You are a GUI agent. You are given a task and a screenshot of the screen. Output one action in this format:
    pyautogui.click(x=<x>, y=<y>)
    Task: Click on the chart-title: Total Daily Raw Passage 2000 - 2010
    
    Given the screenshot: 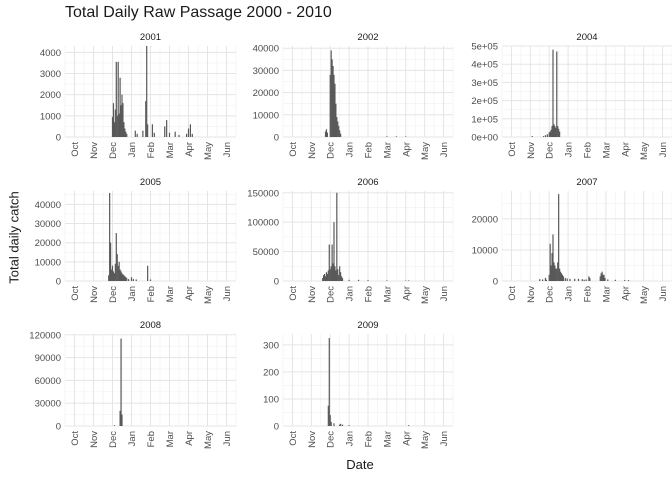 What is the action you would take?
    pyautogui.click(x=198, y=12)
    